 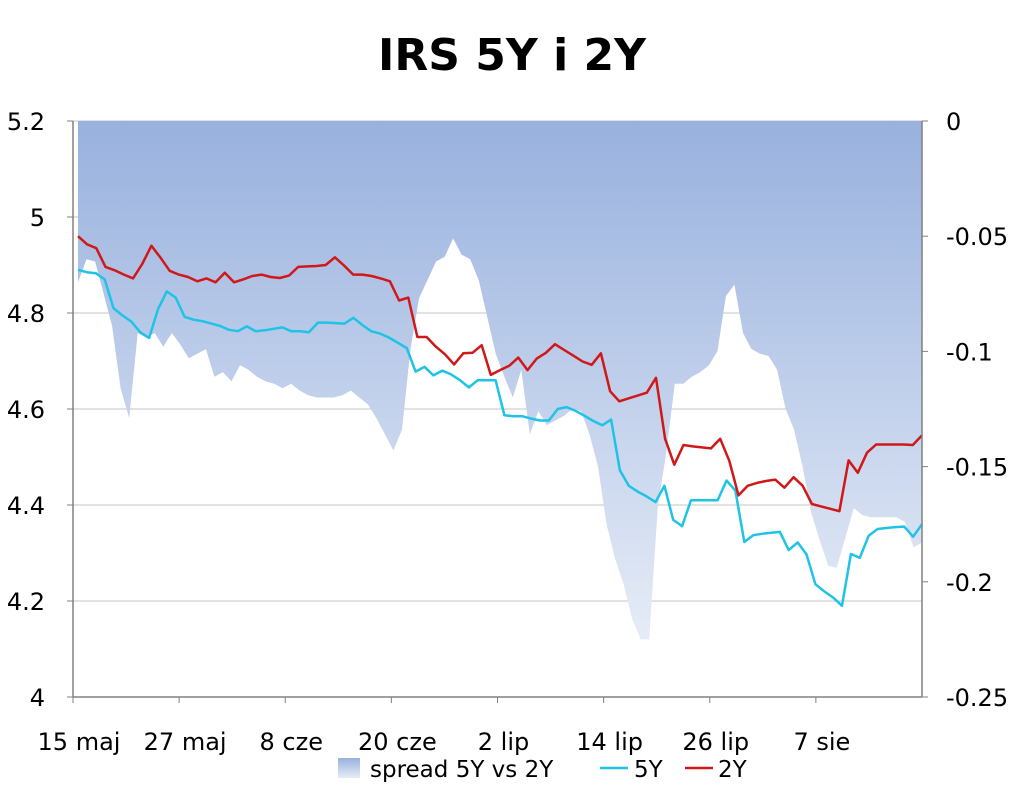 I want to click on x-tick-label: 2 lip, so click(x=503, y=742).